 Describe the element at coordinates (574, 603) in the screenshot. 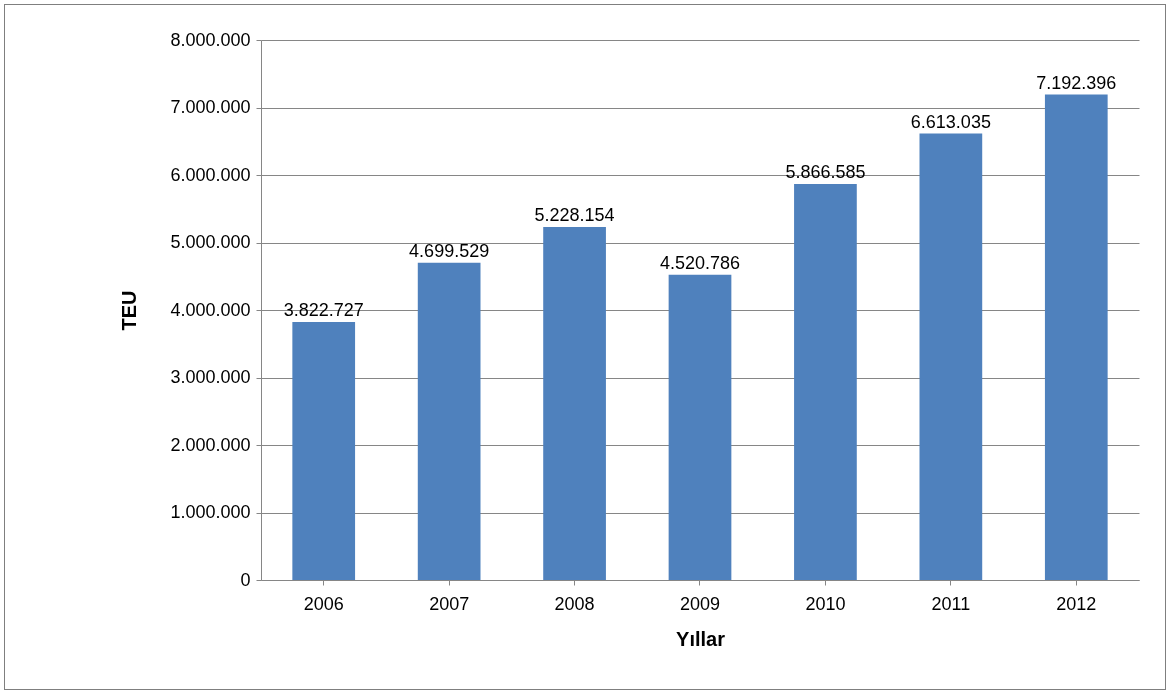

I see `x-tick-label: 2008` at that location.